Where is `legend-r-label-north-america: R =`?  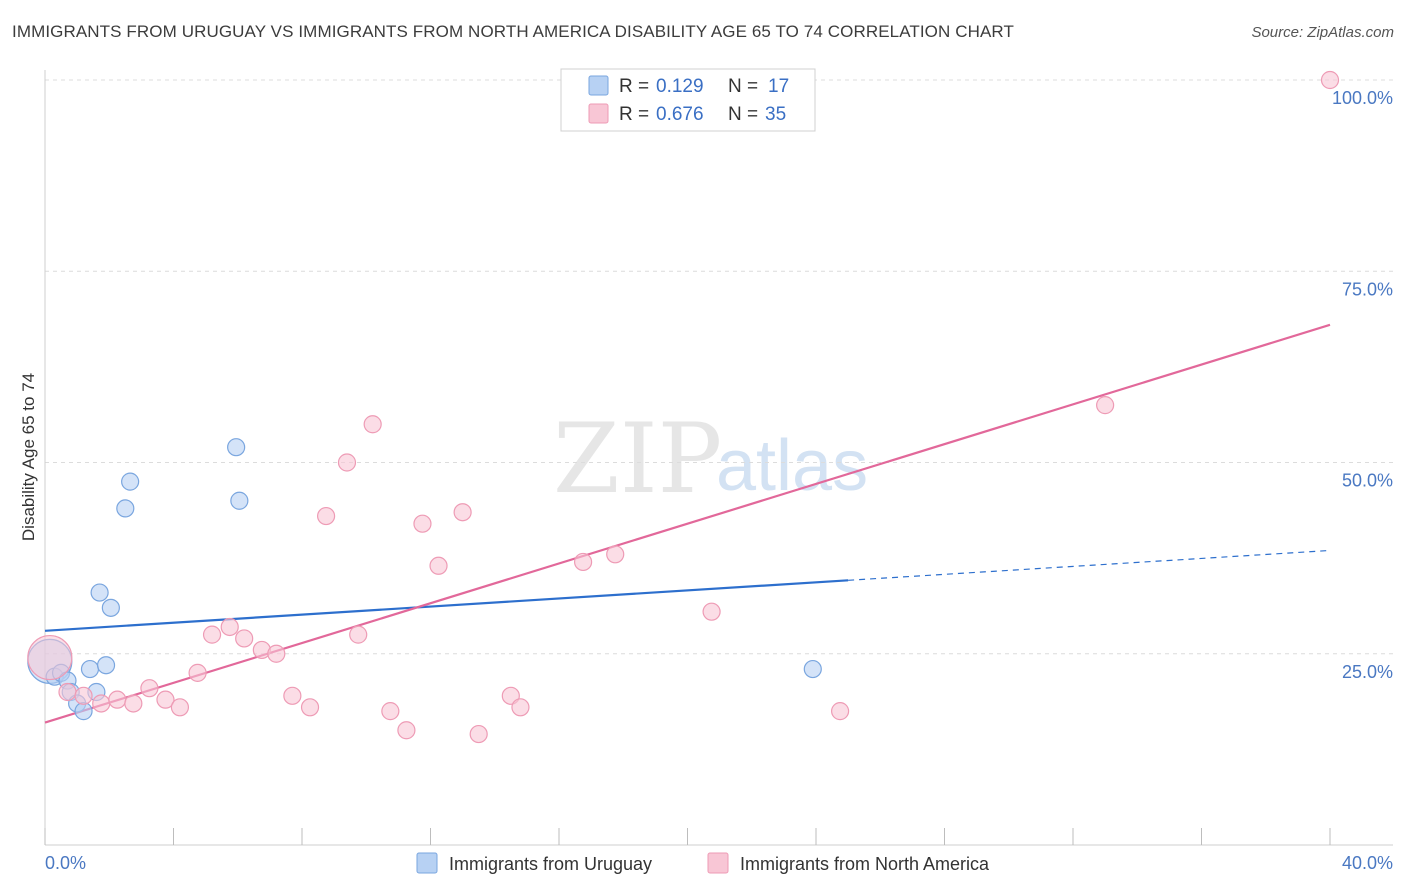
legend-r-label-north-america: R = is located at coordinates (634, 114).